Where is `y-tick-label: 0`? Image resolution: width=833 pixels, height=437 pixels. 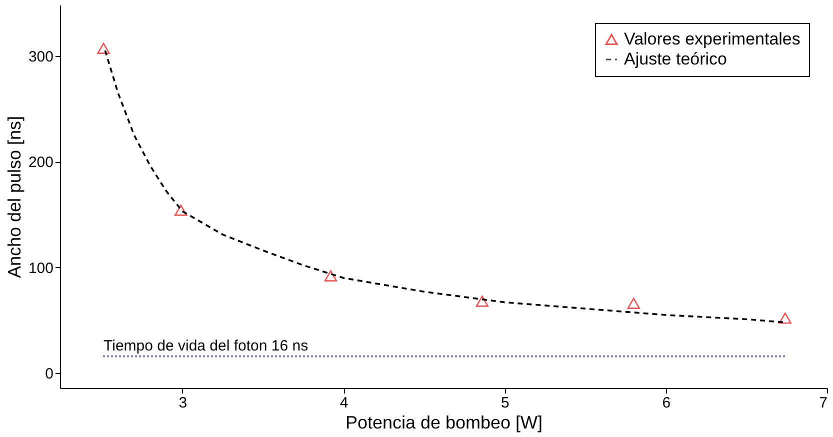
y-tick-label: 0 is located at coordinates (49, 374).